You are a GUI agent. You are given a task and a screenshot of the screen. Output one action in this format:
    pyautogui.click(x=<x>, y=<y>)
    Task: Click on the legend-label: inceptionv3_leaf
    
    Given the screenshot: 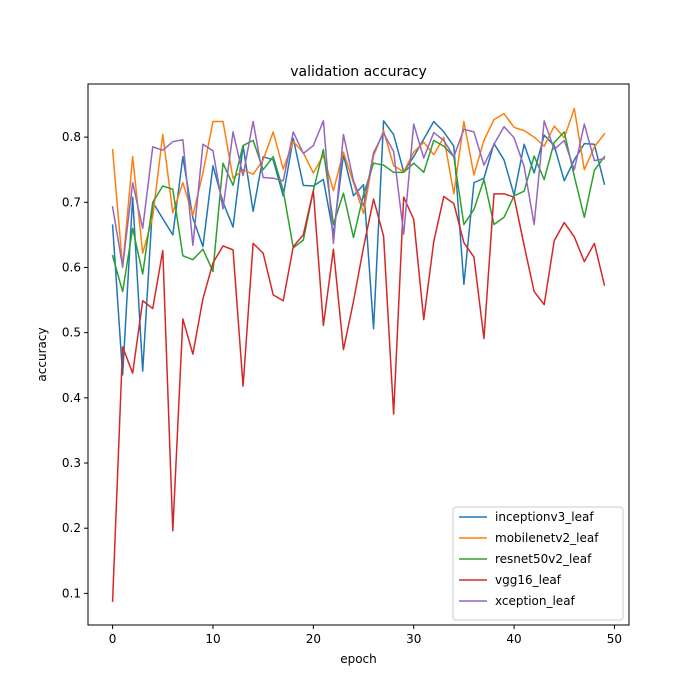 What is the action you would take?
    pyautogui.click(x=544, y=517)
    